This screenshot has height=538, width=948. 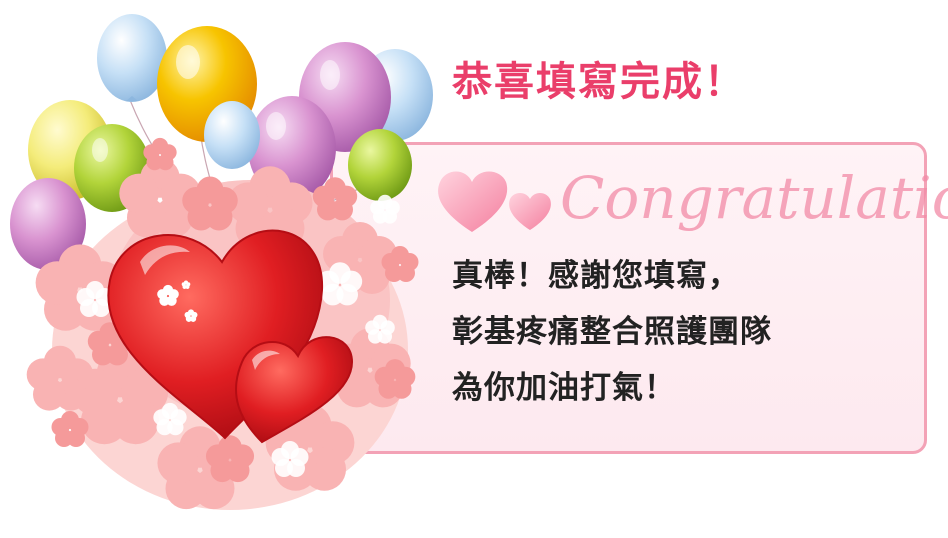 What do you see at coordinates (380, 165) in the screenshot?
I see `balloon-green-right-icon` at bounding box center [380, 165].